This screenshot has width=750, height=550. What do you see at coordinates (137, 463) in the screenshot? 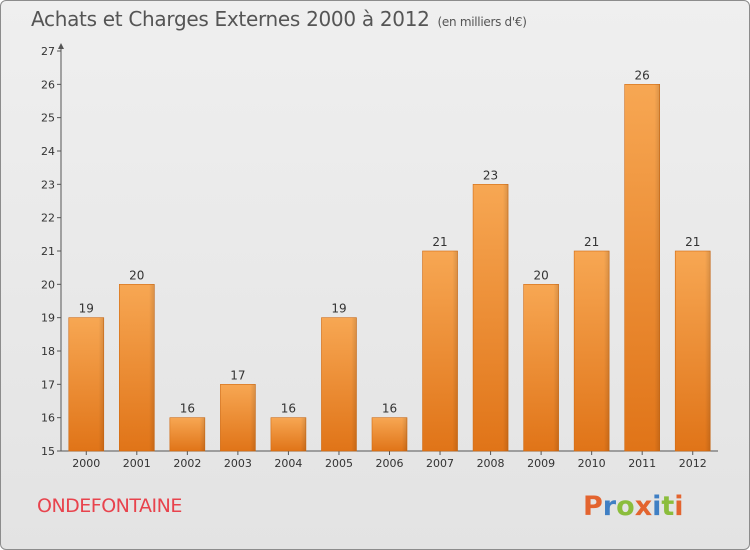
I see `x-tick-label: 2001` at bounding box center [137, 463].